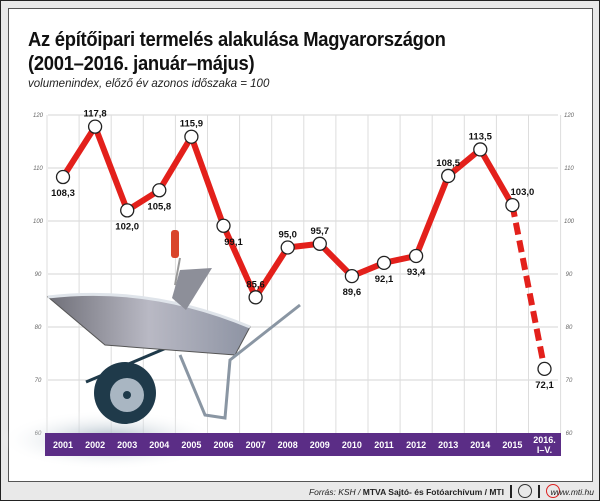 This screenshot has width=600, height=501. What do you see at coordinates (320, 231) in the screenshot?
I see `data-label: 95,7` at bounding box center [320, 231].